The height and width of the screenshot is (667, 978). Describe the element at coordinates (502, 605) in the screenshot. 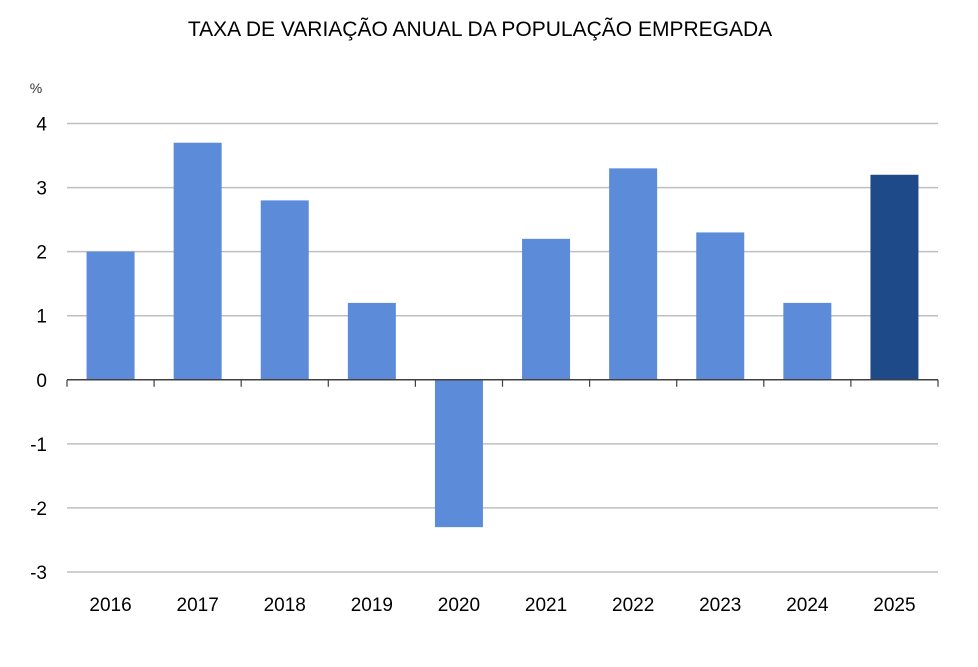

I see `x-axis-ticks: 2016 2017 2018 2019 2020 2021 2022 2023 2024 2025` at that location.